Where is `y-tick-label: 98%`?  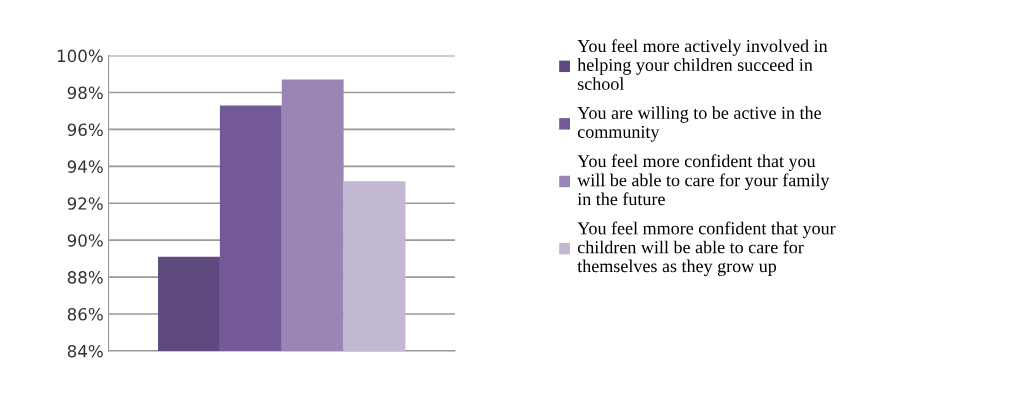
y-tick-label: 98% is located at coordinates (85, 93).